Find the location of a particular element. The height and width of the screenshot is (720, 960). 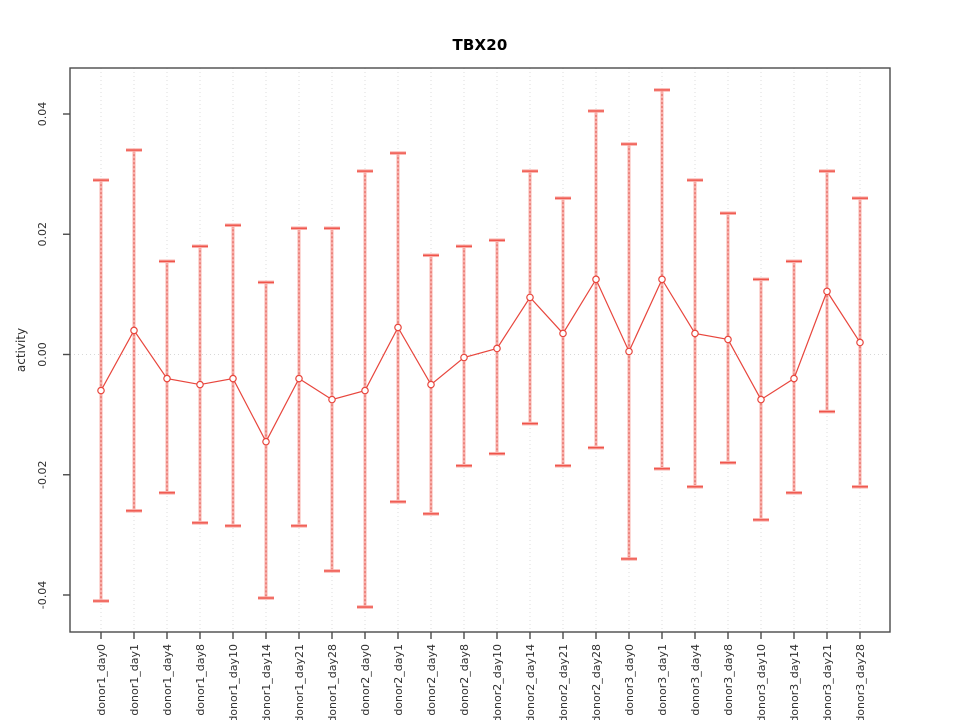

y-tick-label: -0.02 is located at coordinates (42, 475).